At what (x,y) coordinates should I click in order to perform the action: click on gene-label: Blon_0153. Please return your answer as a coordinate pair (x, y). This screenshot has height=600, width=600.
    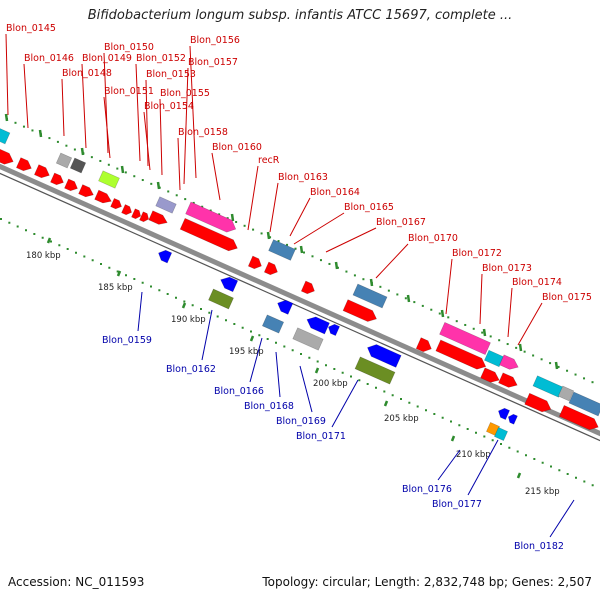
    Looking at the image, I should click on (171, 74).